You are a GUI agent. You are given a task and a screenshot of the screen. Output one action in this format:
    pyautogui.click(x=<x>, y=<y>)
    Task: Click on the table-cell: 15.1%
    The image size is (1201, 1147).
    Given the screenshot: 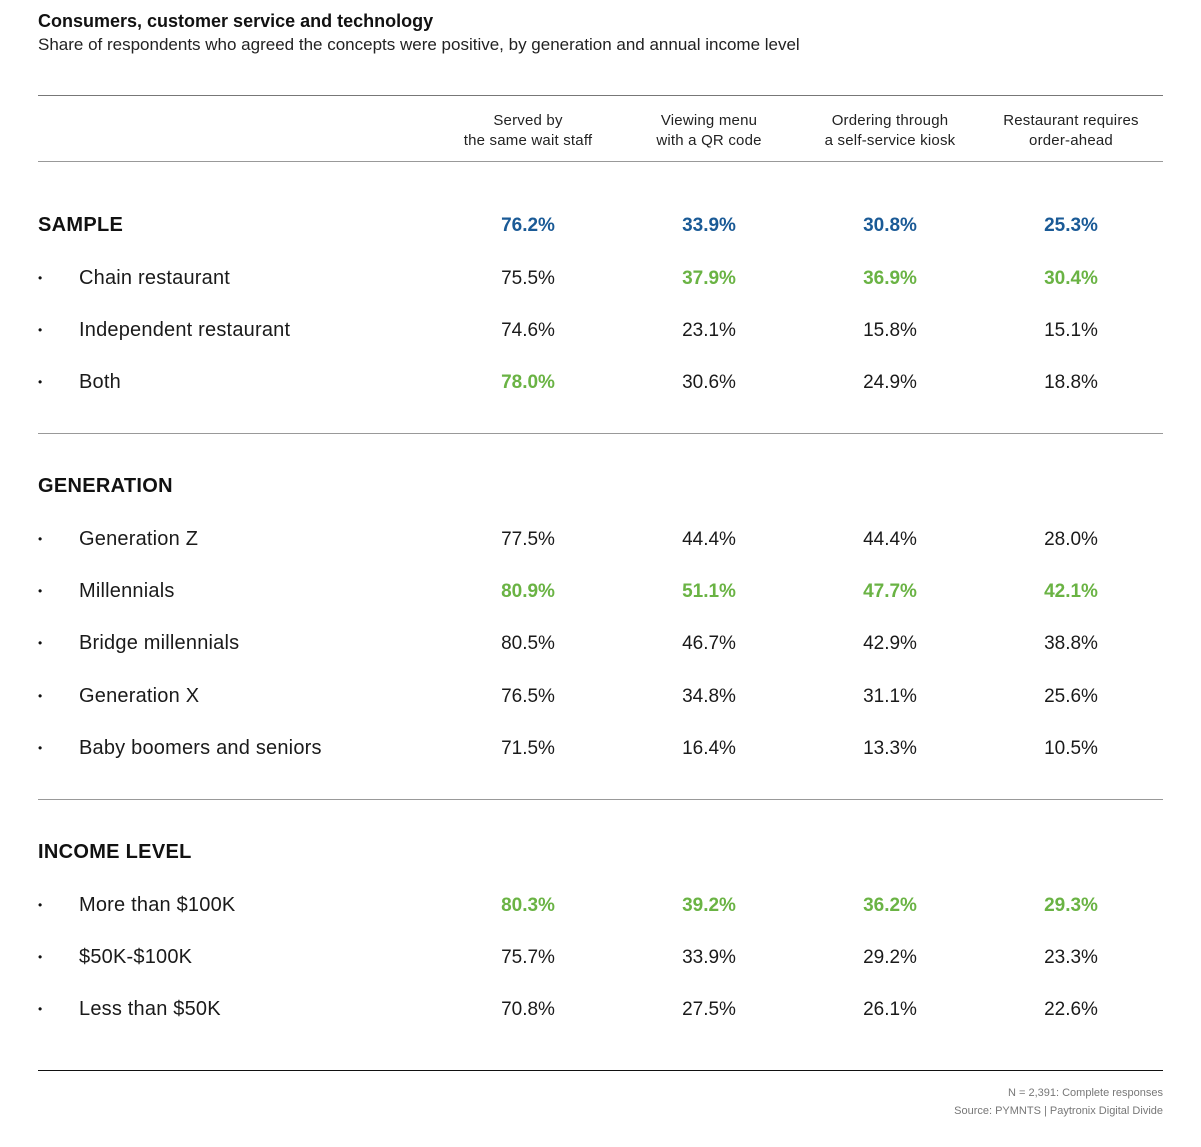 What is the action you would take?
    pyautogui.click(x=1071, y=331)
    